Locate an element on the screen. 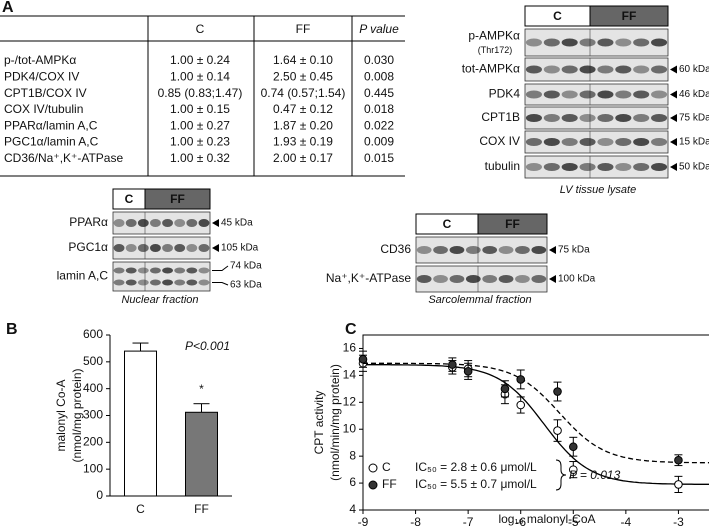  row-label: CPT1B/COX IV is located at coordinates (45, 93).